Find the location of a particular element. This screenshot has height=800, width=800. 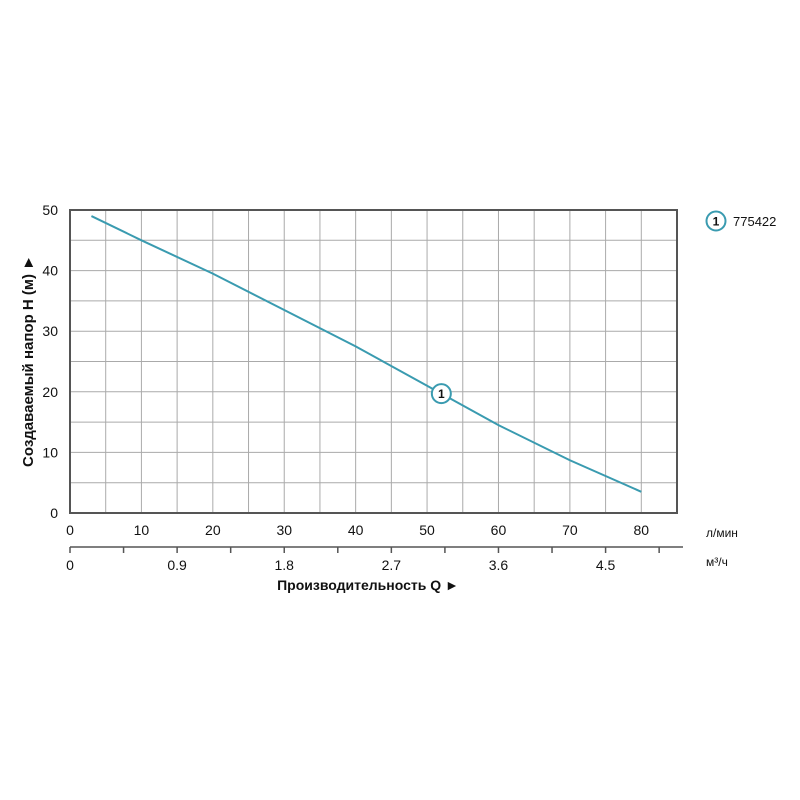

series-marker-label: 1 is located at coordinates (441, 394).